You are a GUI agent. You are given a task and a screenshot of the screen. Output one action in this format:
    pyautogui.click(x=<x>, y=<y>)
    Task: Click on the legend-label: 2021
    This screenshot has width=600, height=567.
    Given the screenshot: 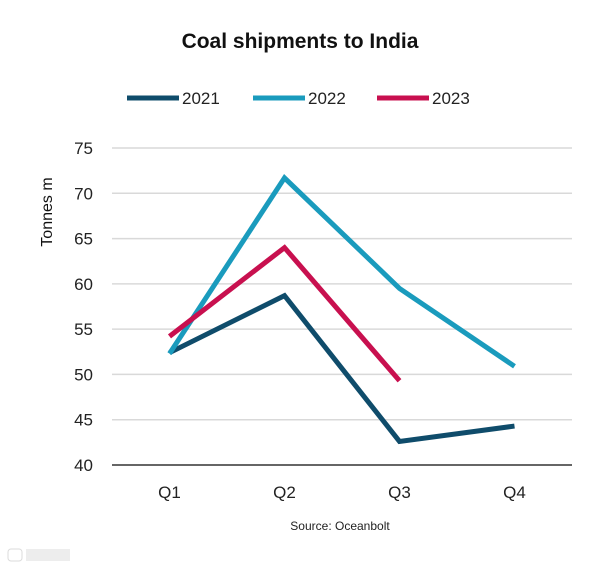 What is the action you would take?
    pyautogui.click(x=201, y=98)
    